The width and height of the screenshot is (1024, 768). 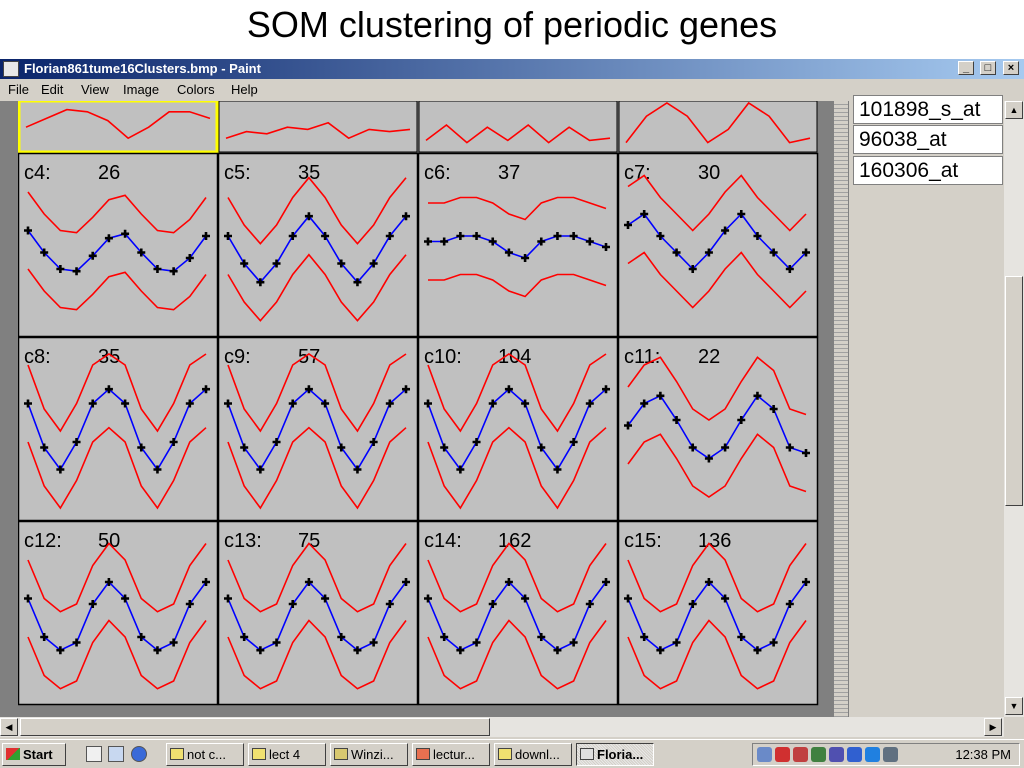 What do you see at coordinates (287, 754) in the screenshot?
I see `taskbar-task: lect 4` at bounding box center [287, 754].